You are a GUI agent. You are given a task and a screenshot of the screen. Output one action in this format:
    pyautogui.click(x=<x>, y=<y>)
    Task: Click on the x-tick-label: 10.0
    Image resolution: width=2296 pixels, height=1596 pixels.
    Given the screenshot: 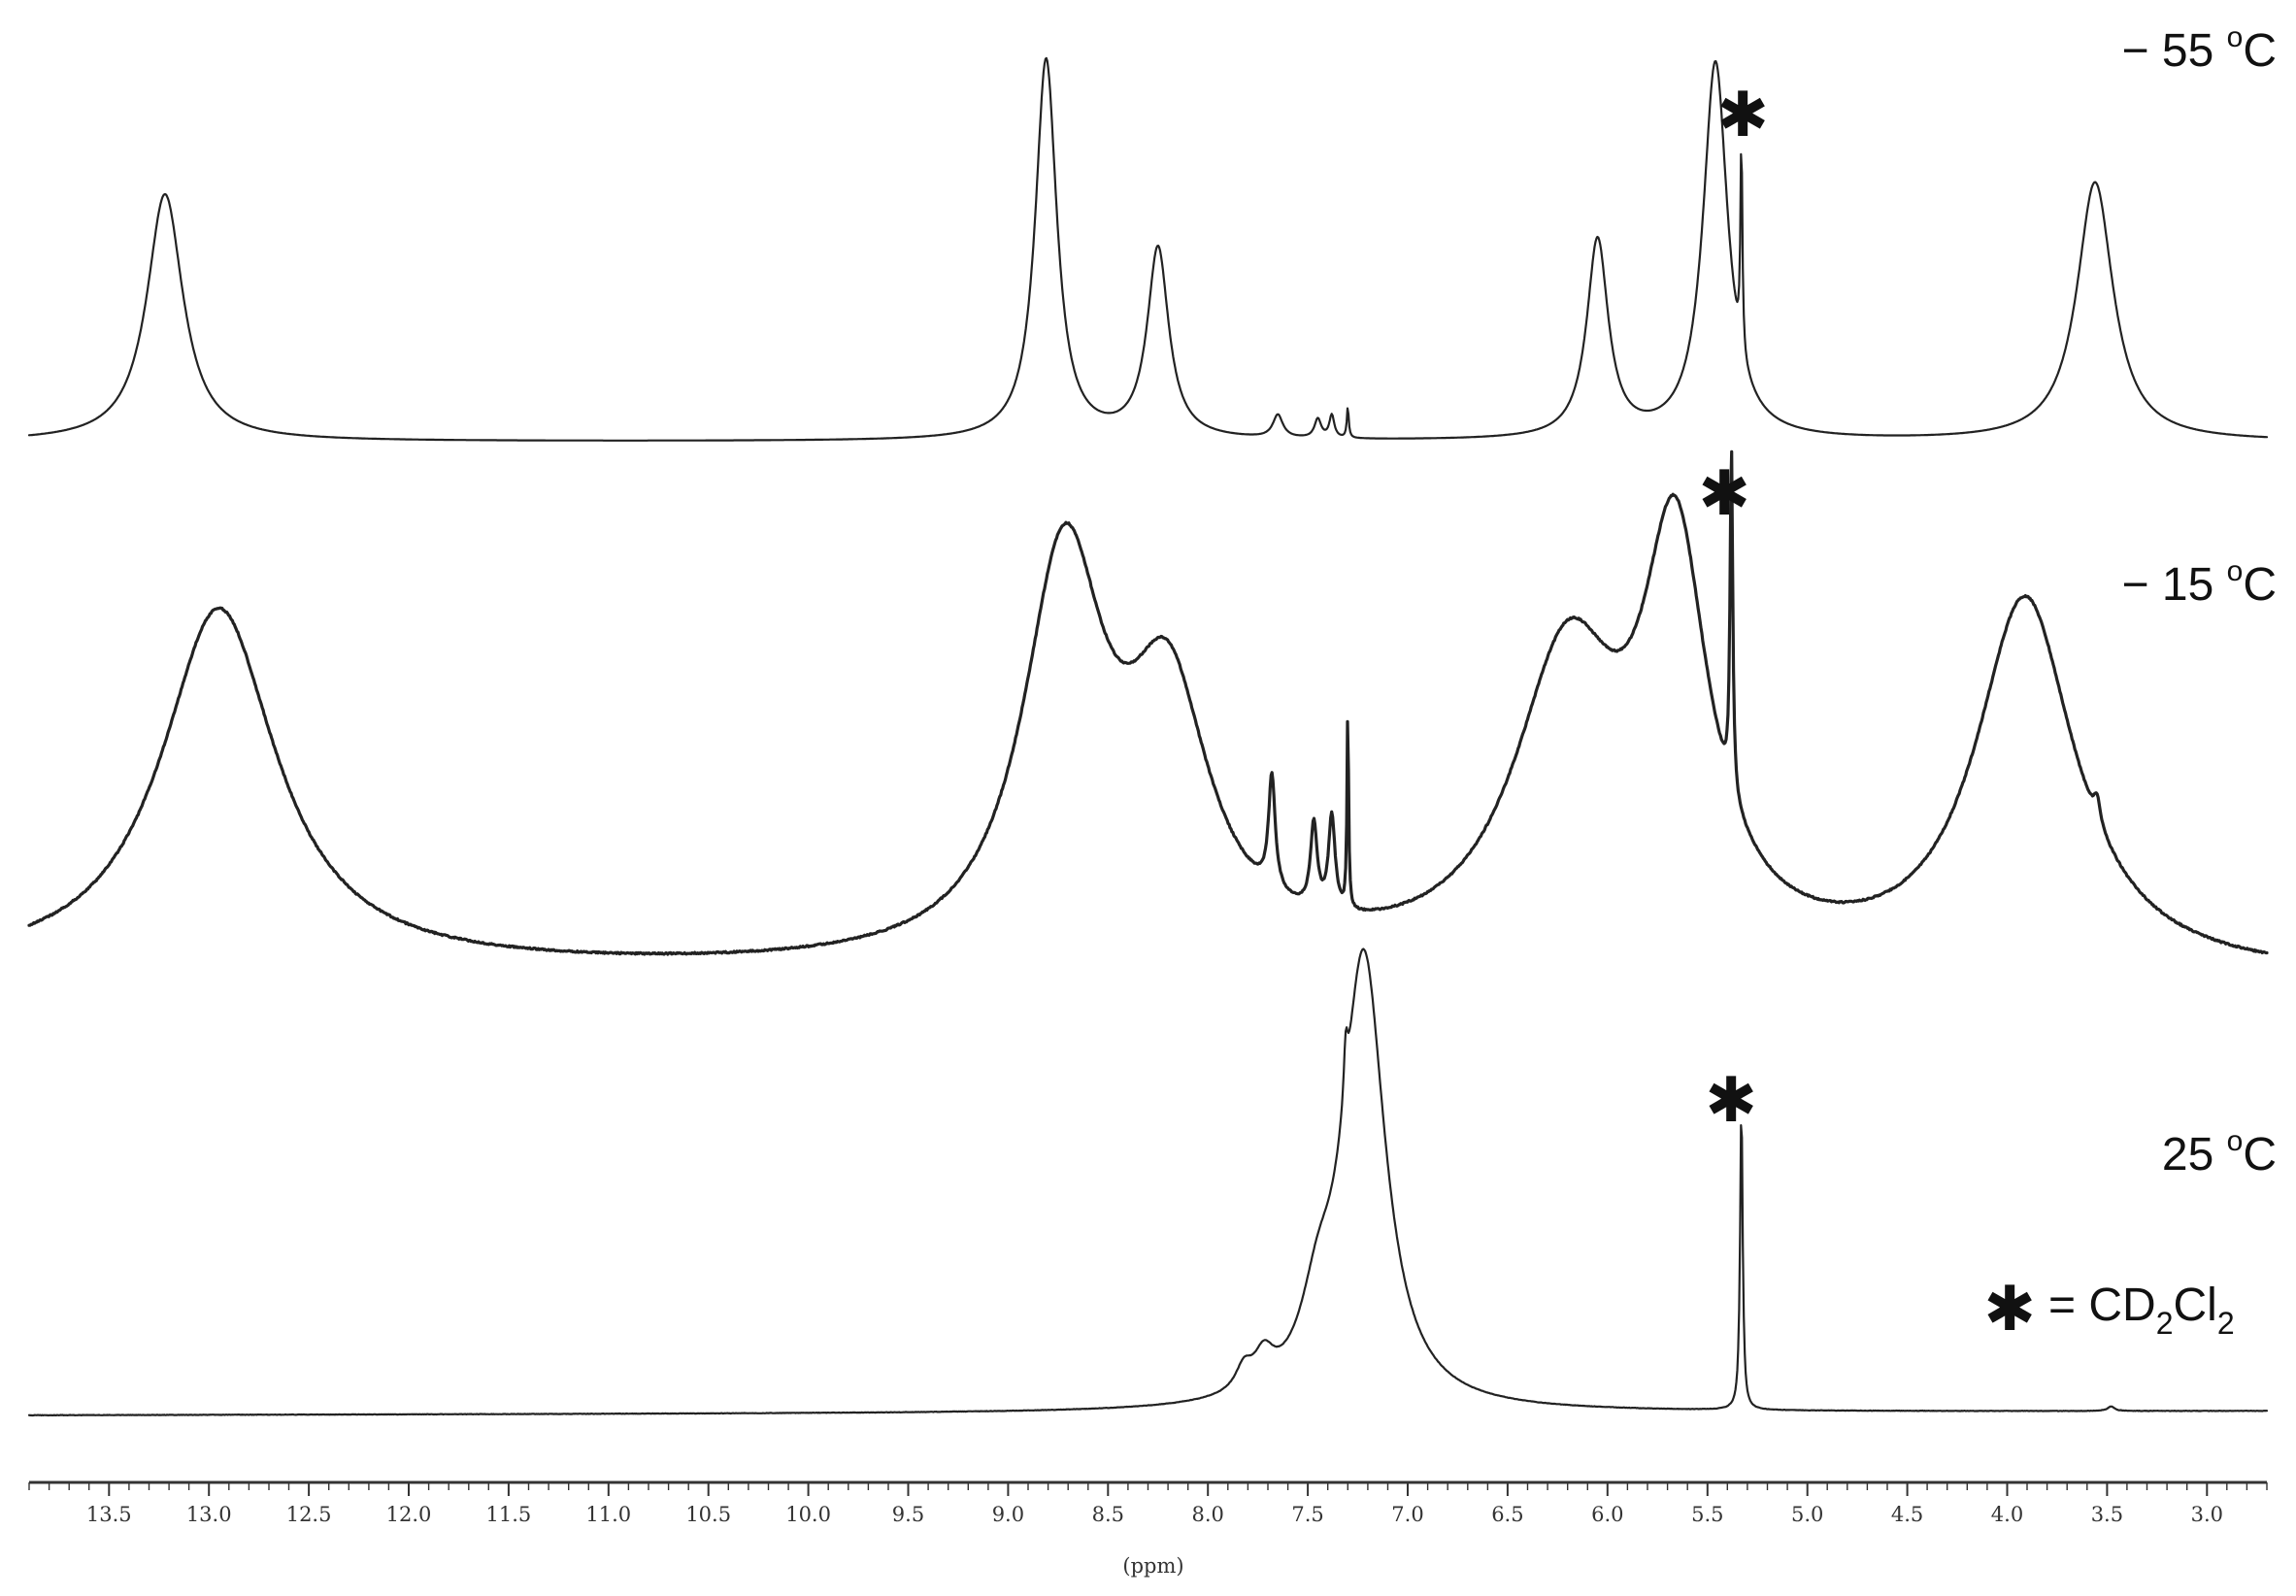 What is the action you would take?
    pyautogui.click(x=808, y=1514)
    